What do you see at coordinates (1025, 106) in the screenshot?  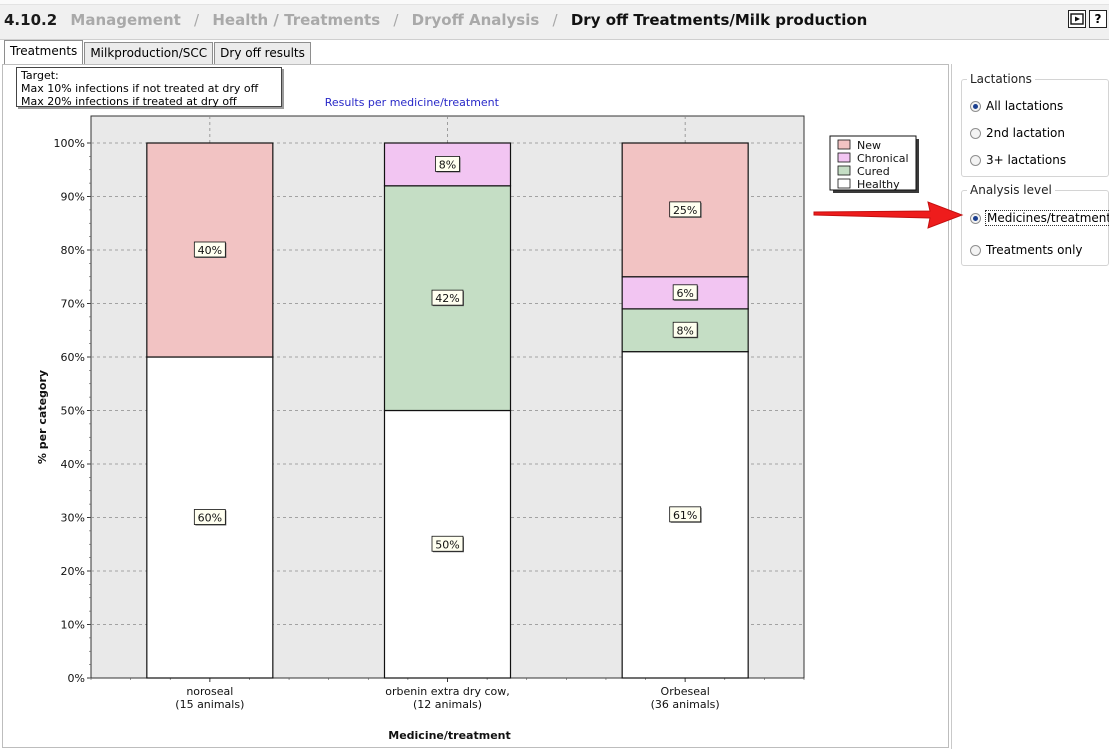 I see `radio-label: All lactations` at bounding box center [1025, 106].